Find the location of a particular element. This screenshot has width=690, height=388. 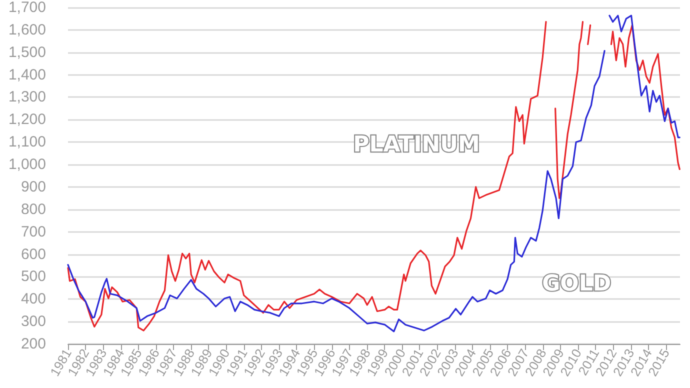

y-tick-label: 1,500 is located at coordinates (27, 52).